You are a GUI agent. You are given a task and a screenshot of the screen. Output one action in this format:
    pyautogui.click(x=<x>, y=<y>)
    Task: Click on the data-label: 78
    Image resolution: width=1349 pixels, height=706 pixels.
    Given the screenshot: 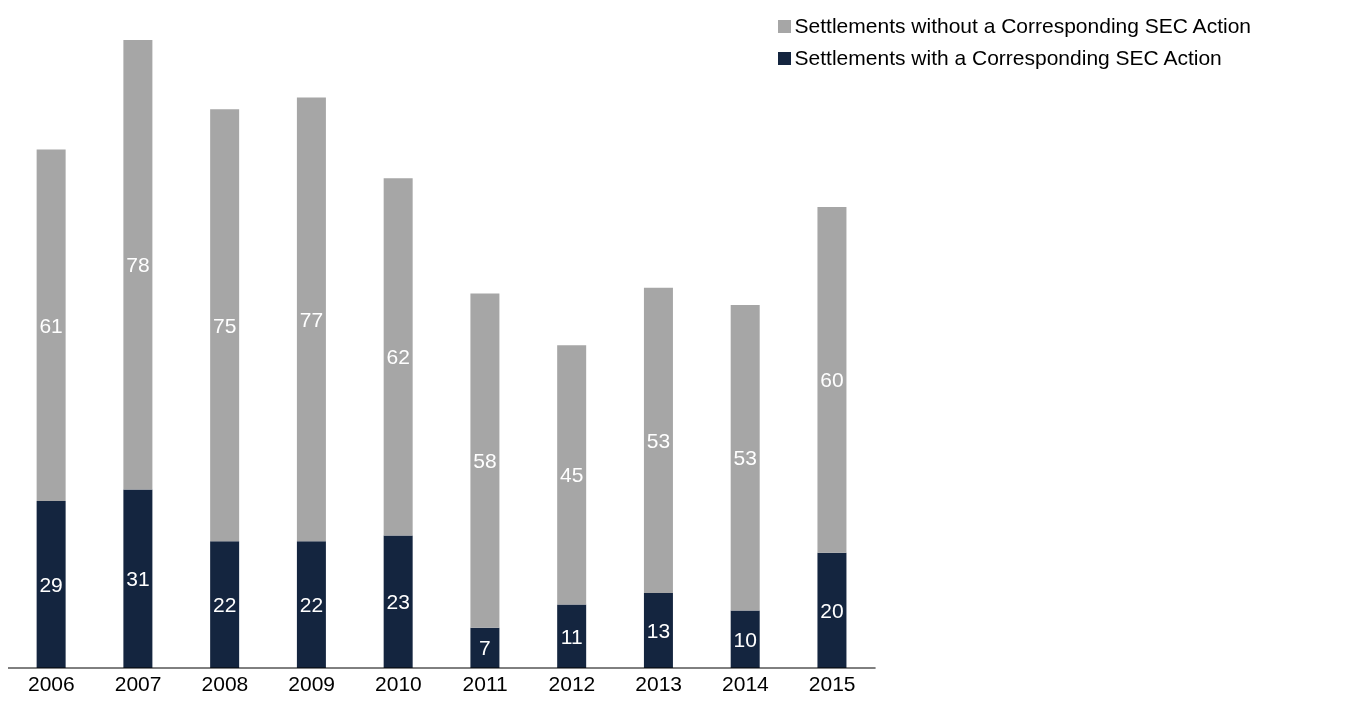 What is the action you would take?
    pyautogui.click(x=138, y=265)
    